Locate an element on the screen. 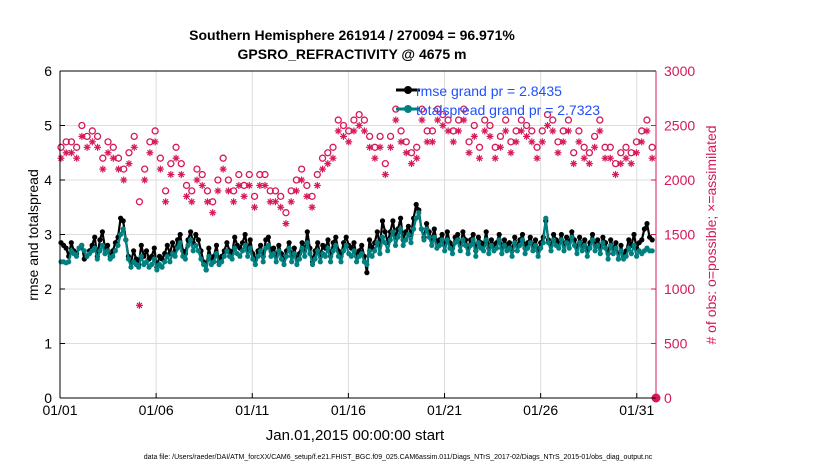 Image resolution: width=830 pixels, height=470 pixels. y-right-tick-label-6: 3000 is located at coordinates (679, 71).